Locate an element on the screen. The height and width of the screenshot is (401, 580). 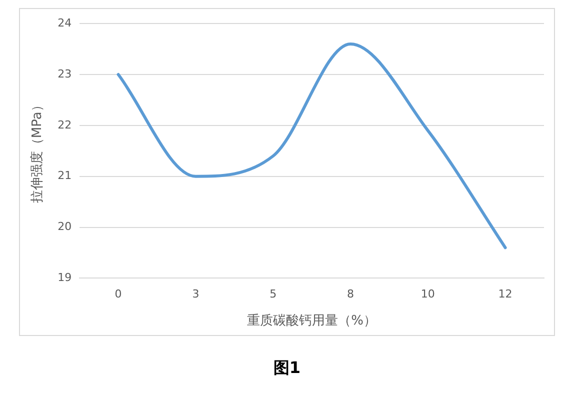
y-tick-label: 20 is located at coordinates (65, 227).